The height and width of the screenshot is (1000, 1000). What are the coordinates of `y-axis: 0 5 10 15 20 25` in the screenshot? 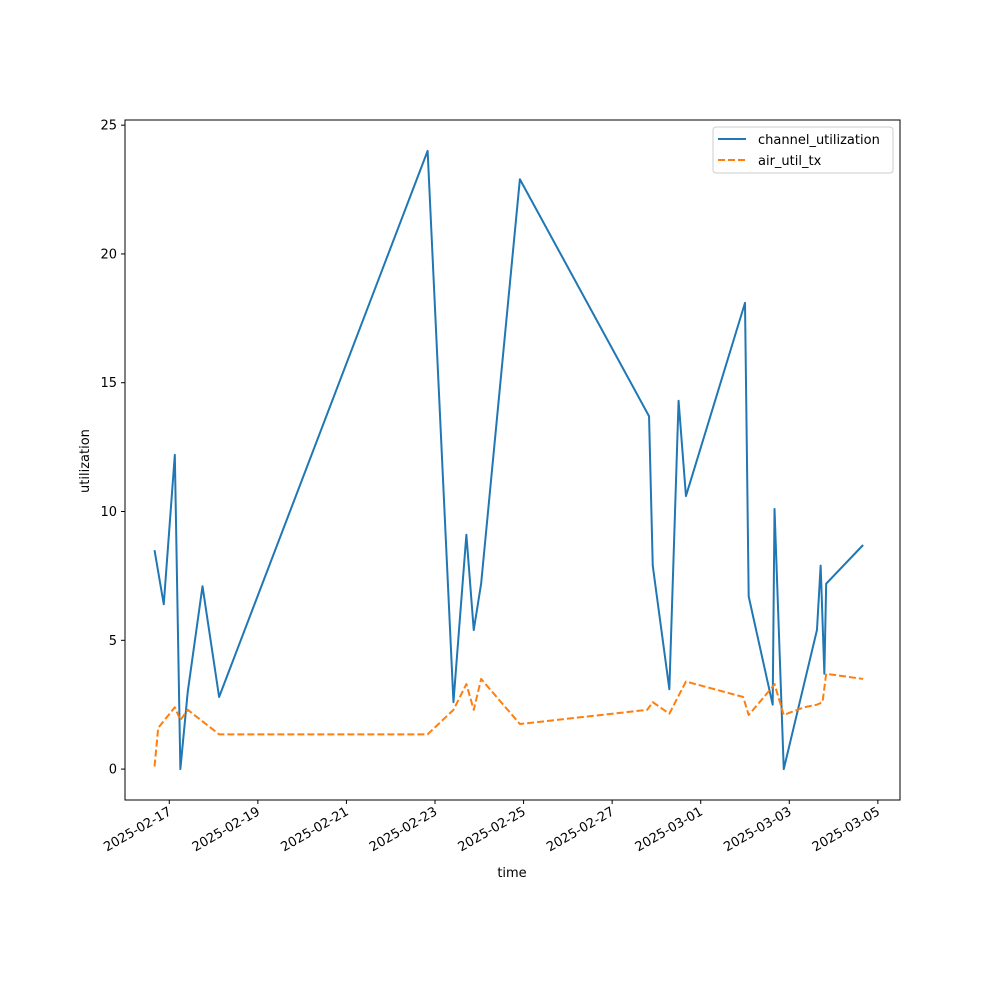 It's located at (112, 448).